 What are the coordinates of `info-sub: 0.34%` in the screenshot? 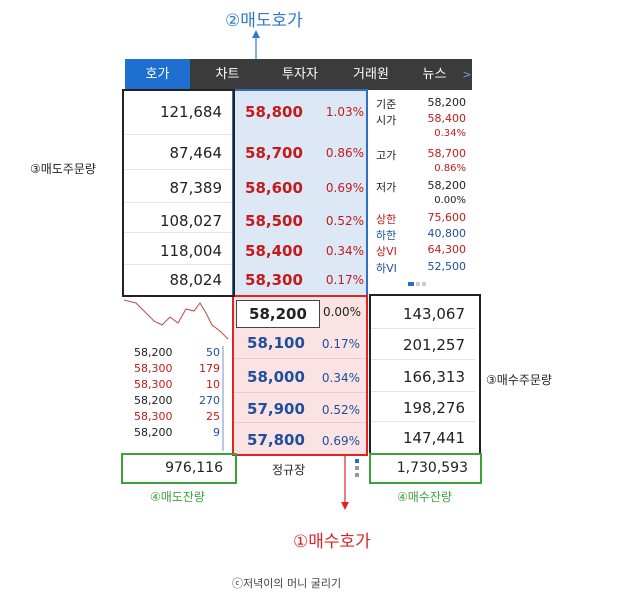 It's located at (450, 133).